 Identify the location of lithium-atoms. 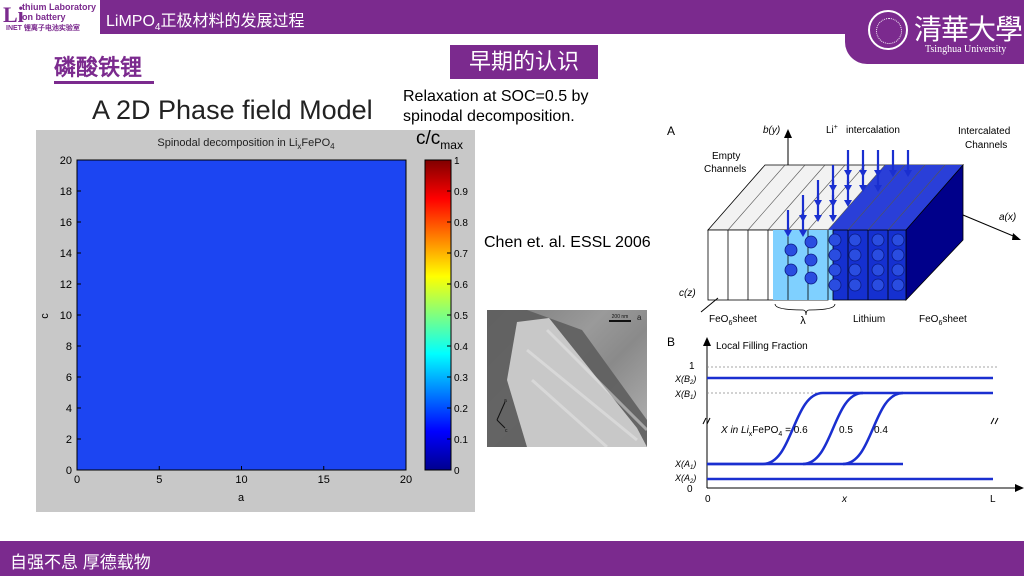
(844, 262).